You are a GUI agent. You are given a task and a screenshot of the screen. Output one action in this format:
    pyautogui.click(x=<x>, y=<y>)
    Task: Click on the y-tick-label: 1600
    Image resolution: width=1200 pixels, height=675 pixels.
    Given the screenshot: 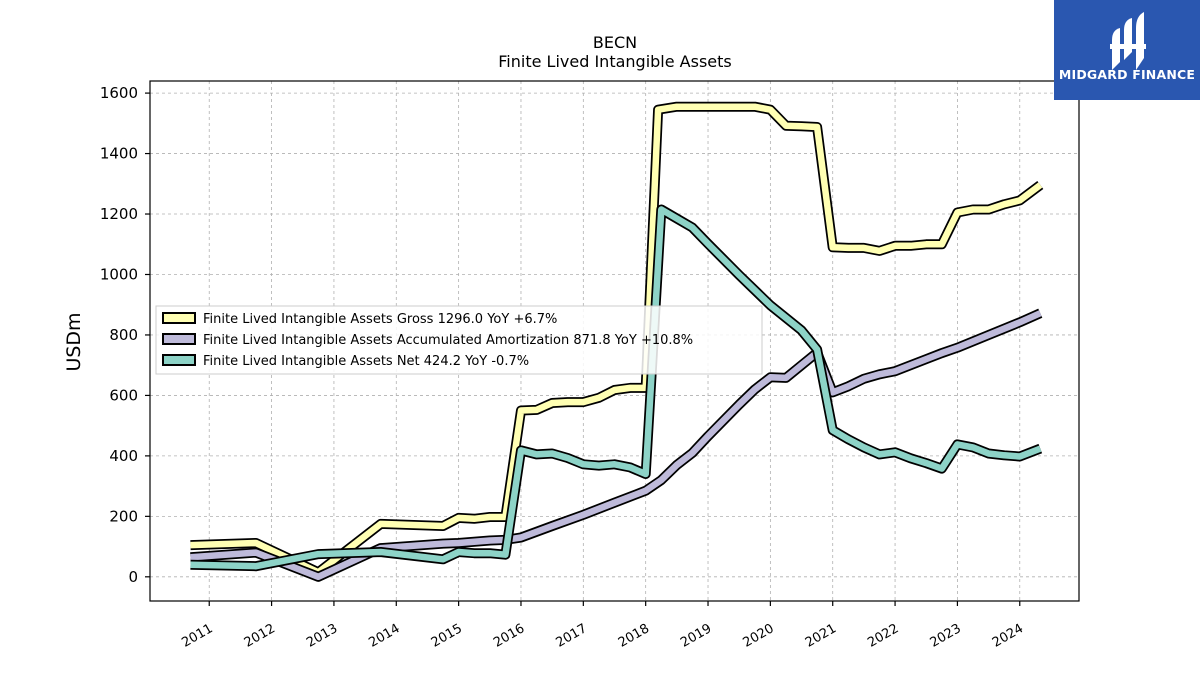 What is the action you would take?
    pyautogui.click(x=119, y=93)
    